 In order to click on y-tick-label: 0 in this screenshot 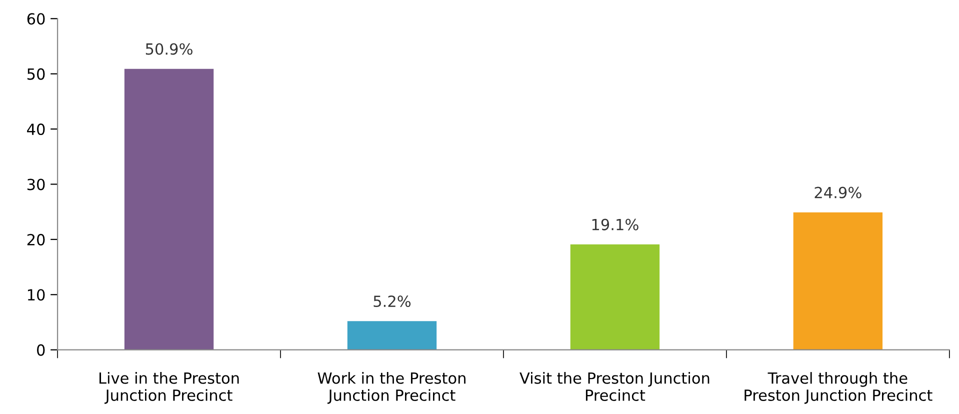, I will do `click(41, 350)`.